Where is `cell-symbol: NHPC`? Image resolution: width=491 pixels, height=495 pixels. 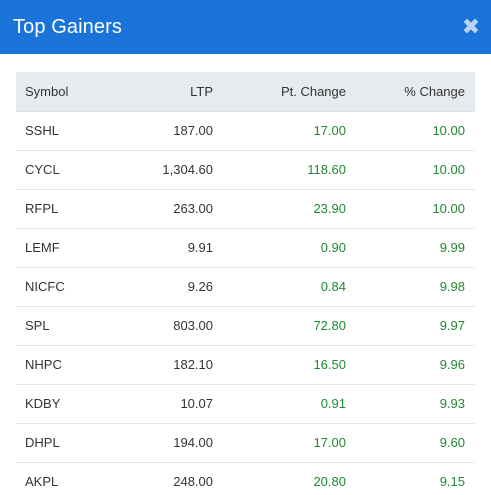 cell-symbol: NHPC is located at coordinates (66, 365).